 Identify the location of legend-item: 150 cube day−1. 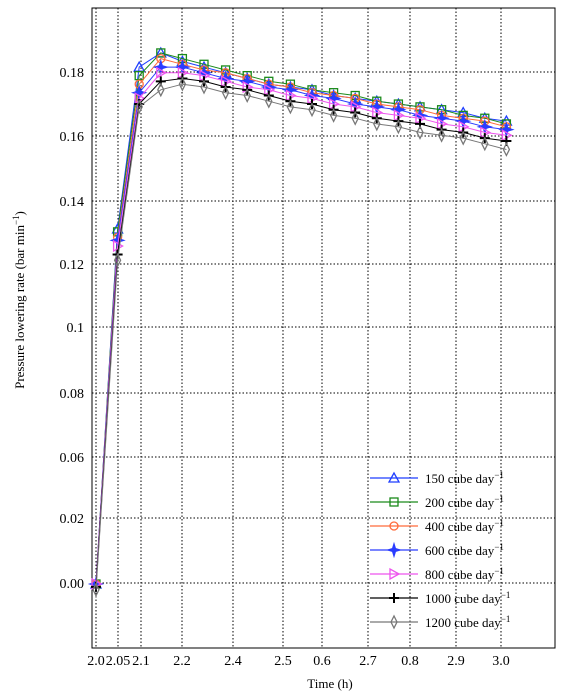
(437, 478).